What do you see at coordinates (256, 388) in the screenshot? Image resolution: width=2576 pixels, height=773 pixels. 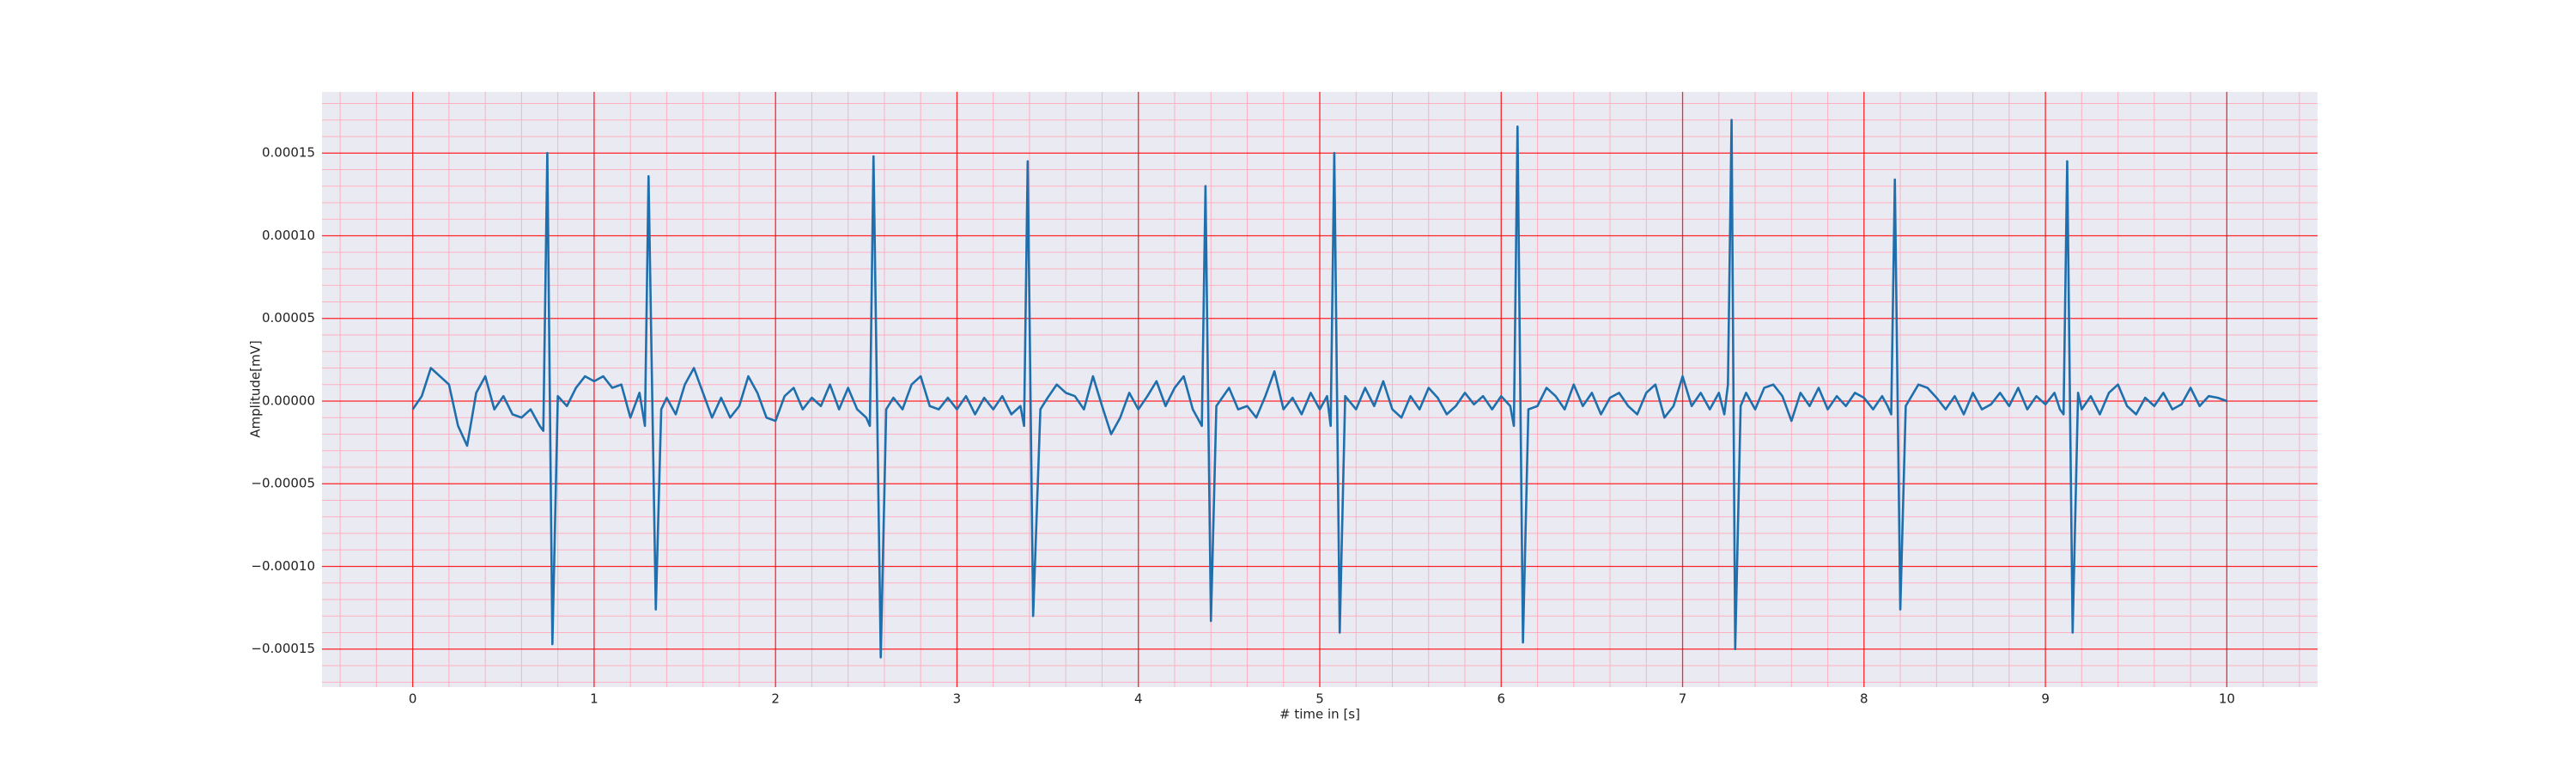 I see `y-axis-label: Amplitude[mV]` at bounding box center [256, 388].